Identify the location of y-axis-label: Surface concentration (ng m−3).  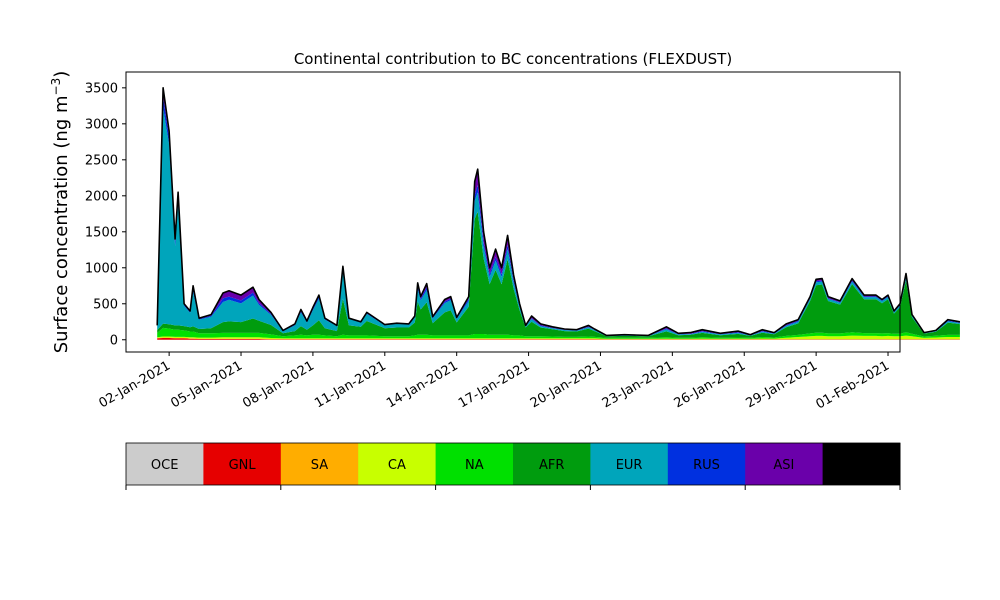
(60, 212).